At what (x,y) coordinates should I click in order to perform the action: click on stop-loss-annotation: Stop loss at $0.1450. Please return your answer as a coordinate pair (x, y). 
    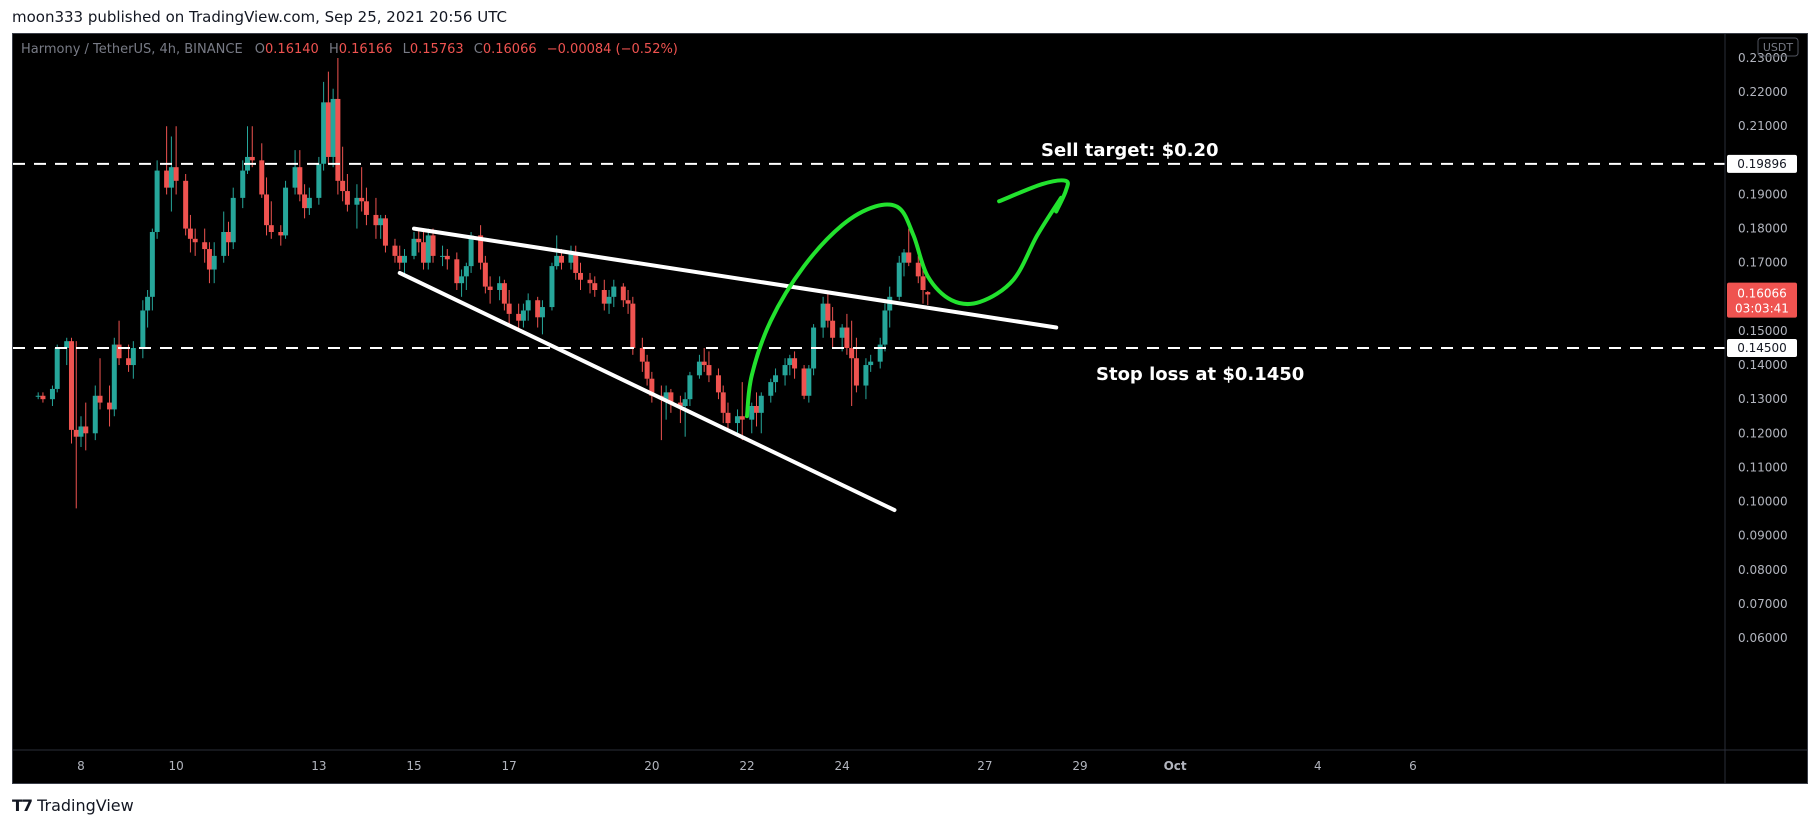
    Looking at the image, I should click on (1200, 374).